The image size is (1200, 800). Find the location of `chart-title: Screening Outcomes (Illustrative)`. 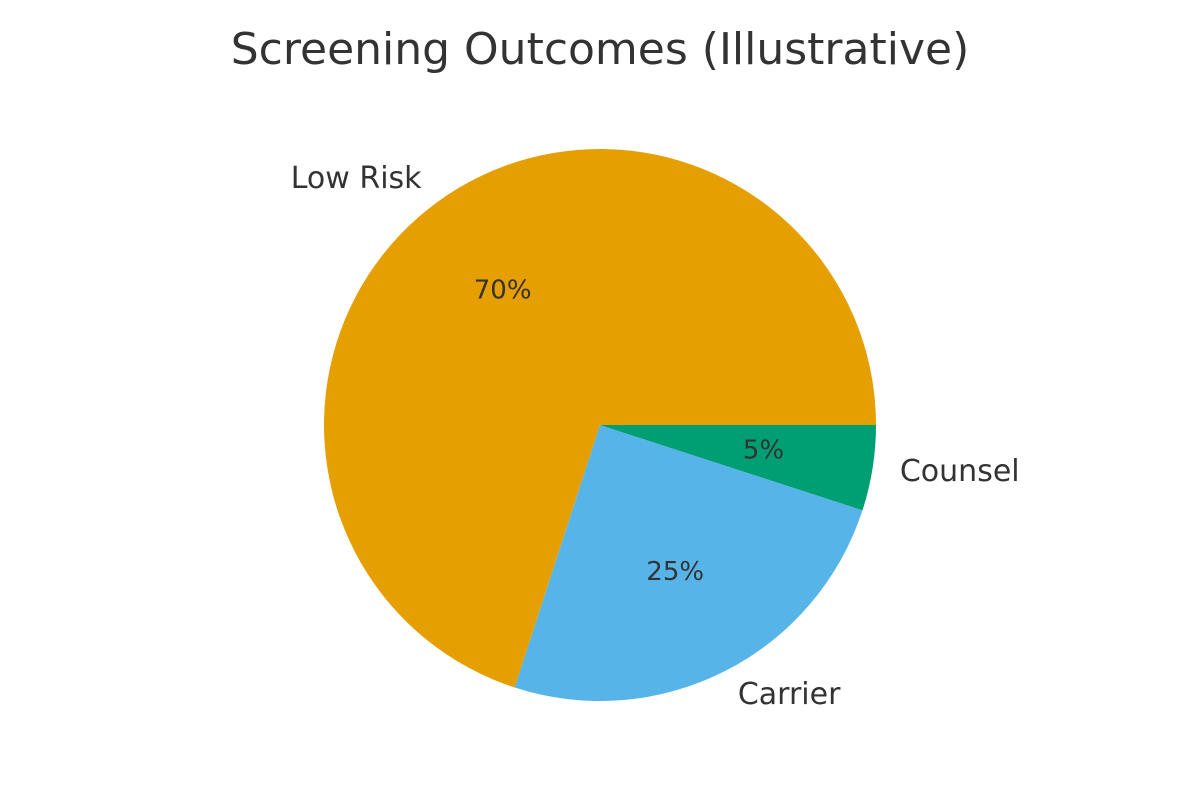

chart-title: Screening Outcomes (Illustrative) is located at coordinates (600, 49).